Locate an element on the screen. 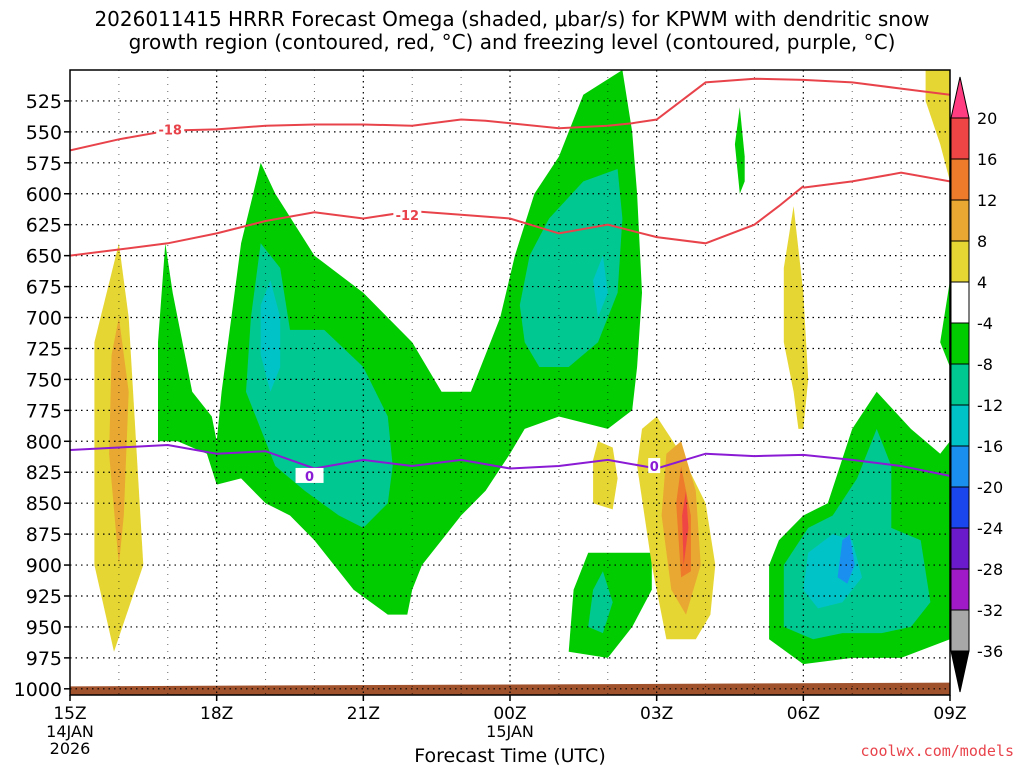 This screenshot has height=768, width=1024. y-tick-label-775: 775 is located at coordinates (44, 411).